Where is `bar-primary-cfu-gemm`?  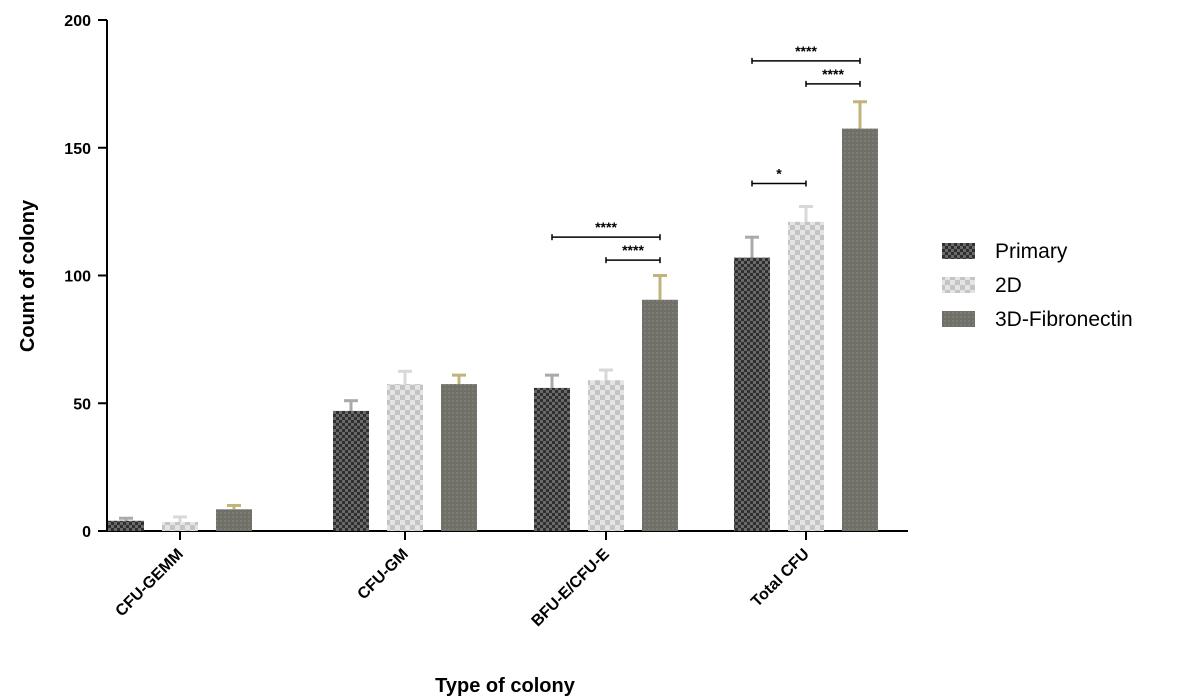
bar-primary-cfu-gemm is located at coordinates (126, 525).